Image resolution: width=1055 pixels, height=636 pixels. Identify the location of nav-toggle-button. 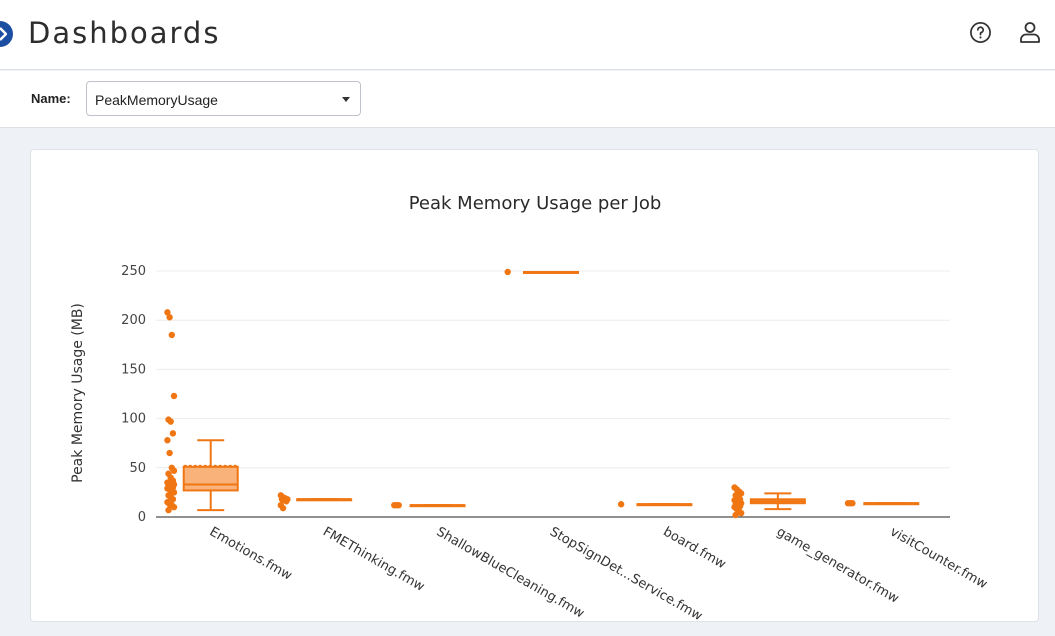
(6, 34).